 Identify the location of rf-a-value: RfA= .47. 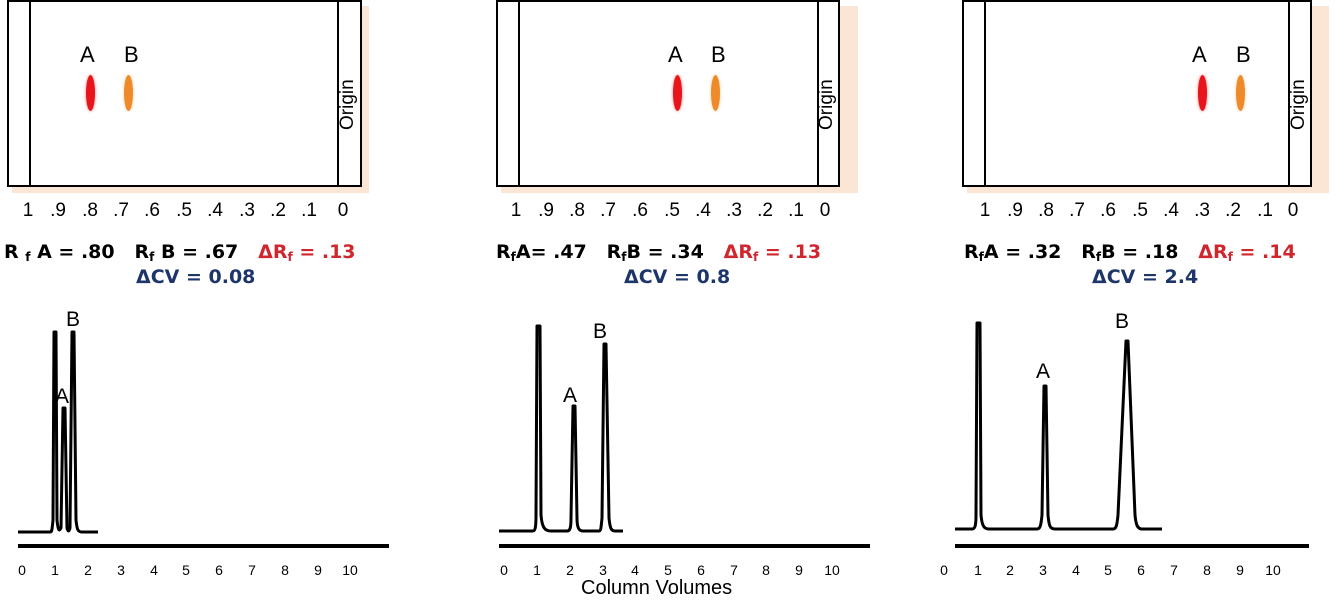
(541, 252).